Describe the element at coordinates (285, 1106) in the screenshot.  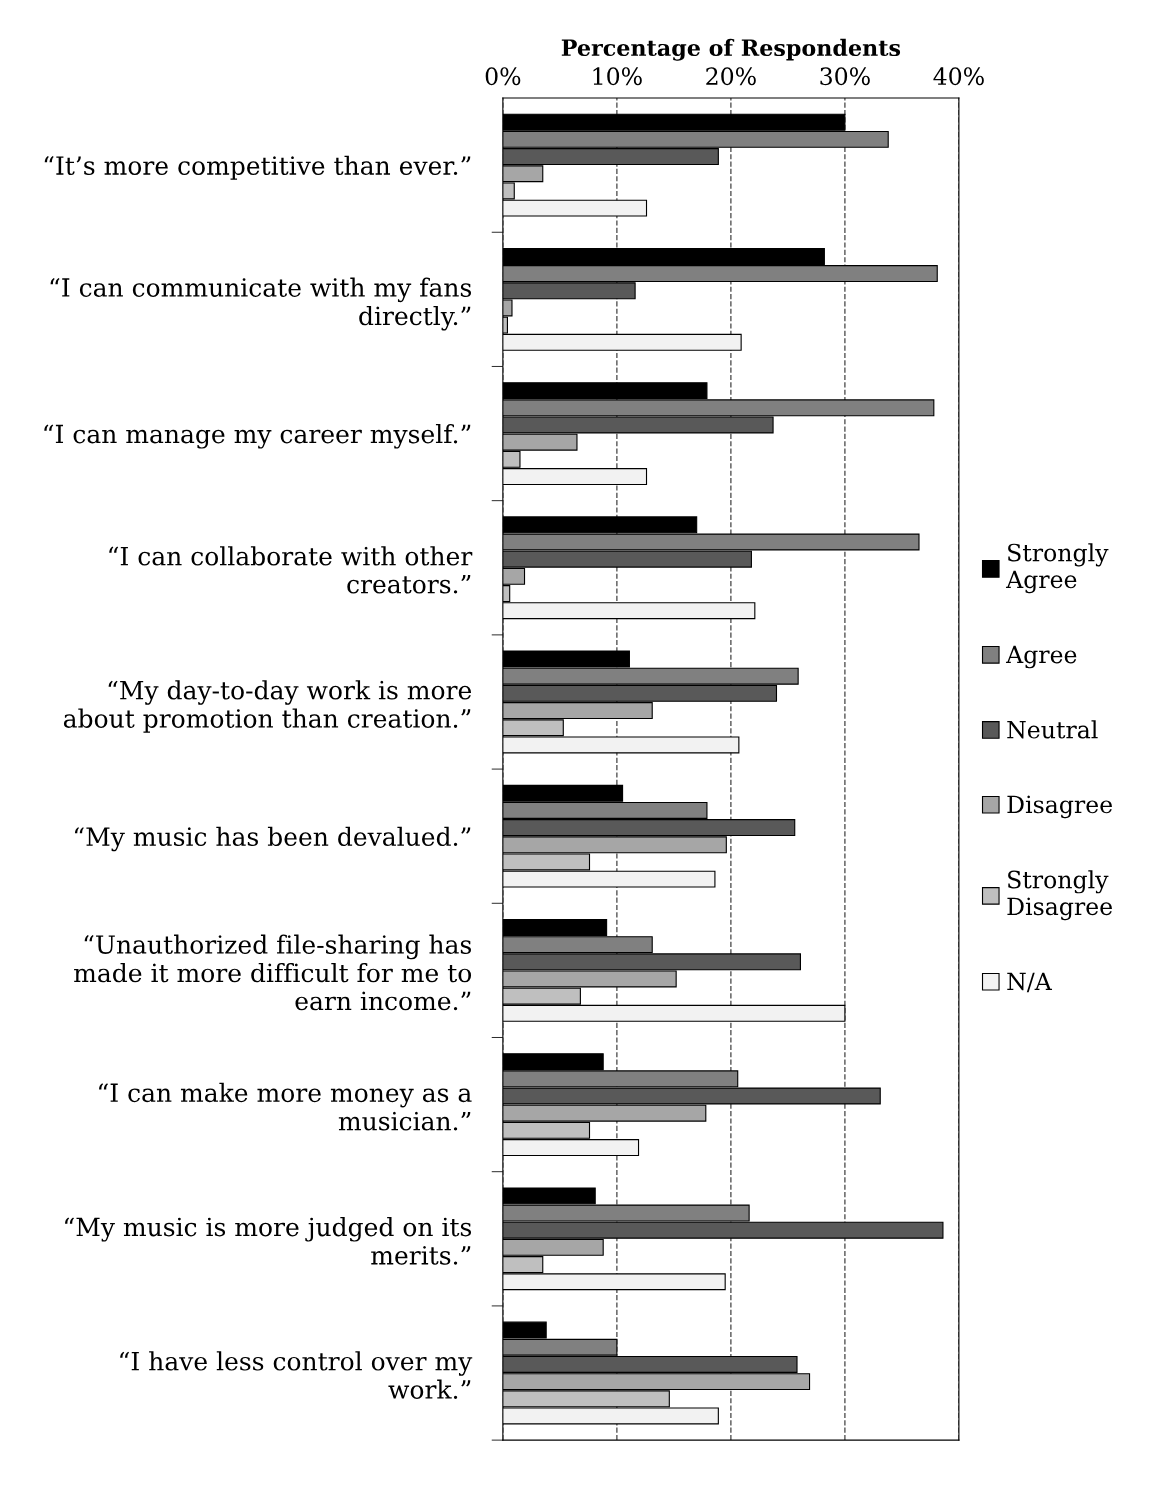
I see `y-tick-label: “I can make more money as a musician.”` at that location.